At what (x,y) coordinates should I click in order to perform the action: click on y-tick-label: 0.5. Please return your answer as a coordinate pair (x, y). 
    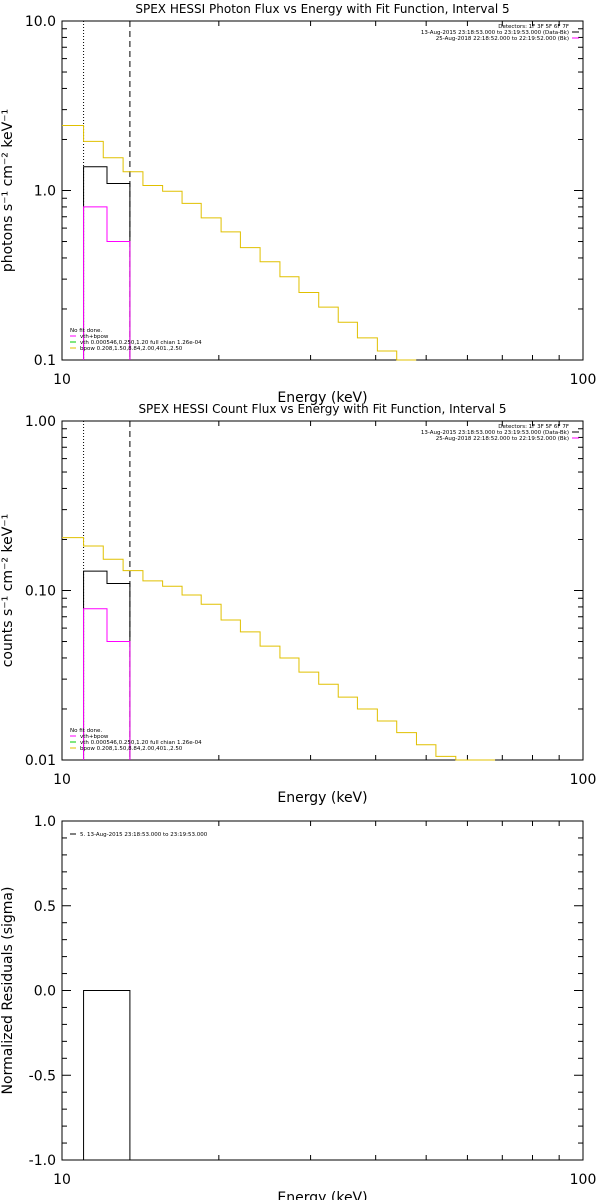
    Looking at the image, I should click on (45, 907).